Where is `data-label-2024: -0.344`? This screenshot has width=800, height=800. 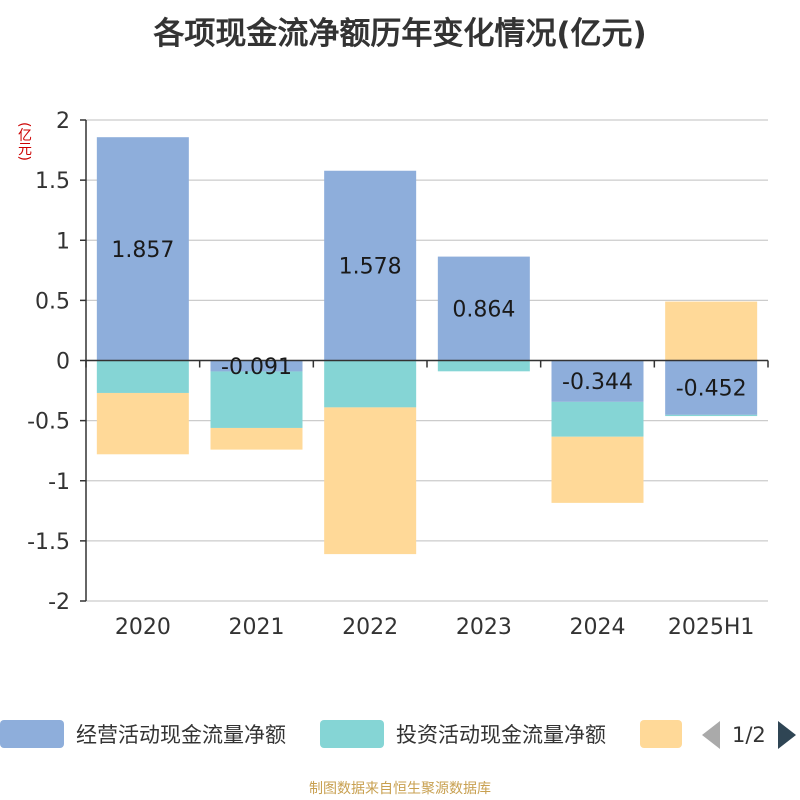 data-label-2024: -0.344 is located at coordinates (597, 382).